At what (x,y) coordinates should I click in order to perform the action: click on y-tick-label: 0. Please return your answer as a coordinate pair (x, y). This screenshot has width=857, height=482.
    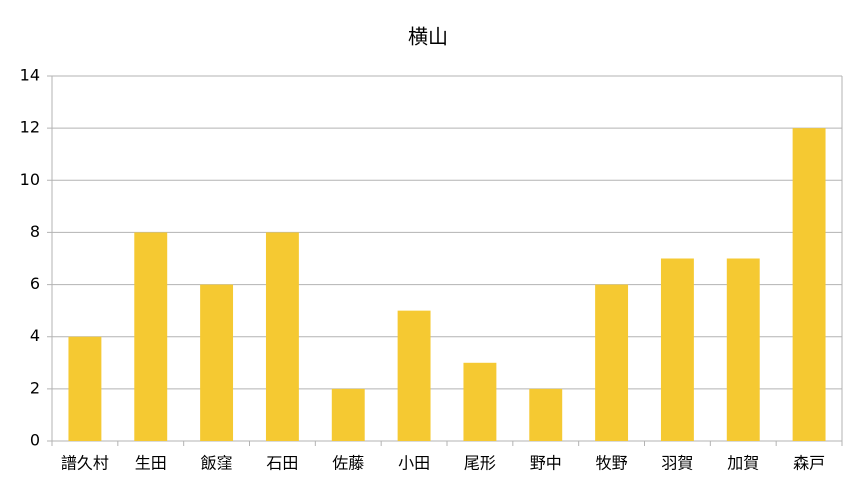
    Looking at the image, I should click on (35, 440).